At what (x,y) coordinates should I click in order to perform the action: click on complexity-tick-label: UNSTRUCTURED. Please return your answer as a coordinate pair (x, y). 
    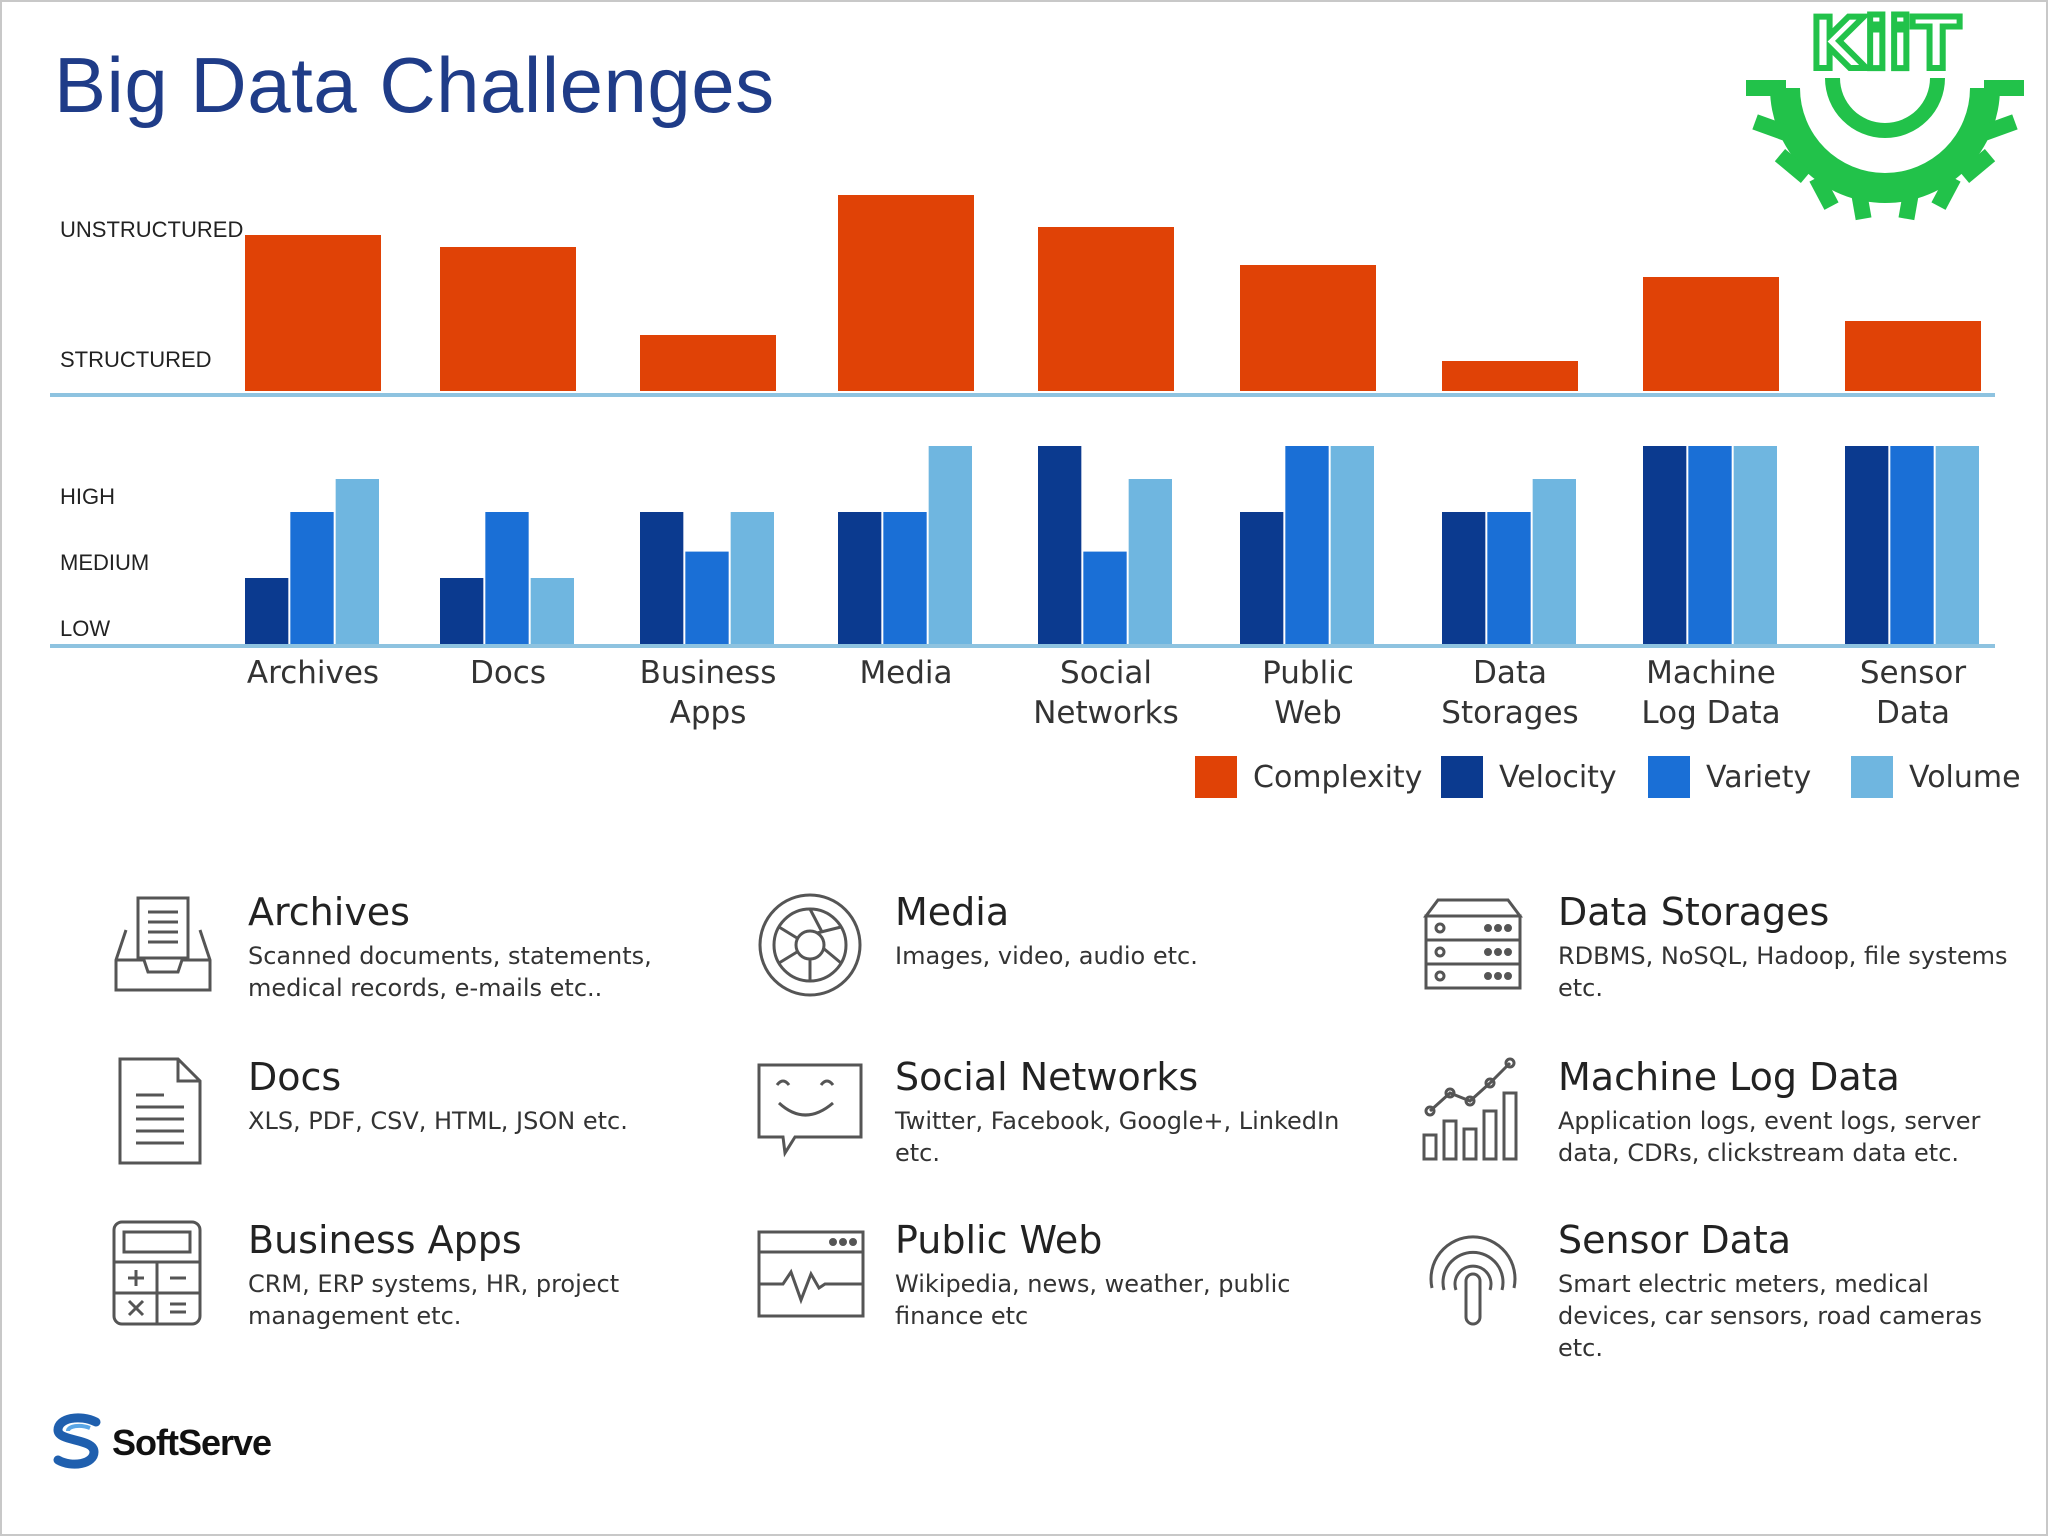
    Looking at the image, I should click on (151, 229).